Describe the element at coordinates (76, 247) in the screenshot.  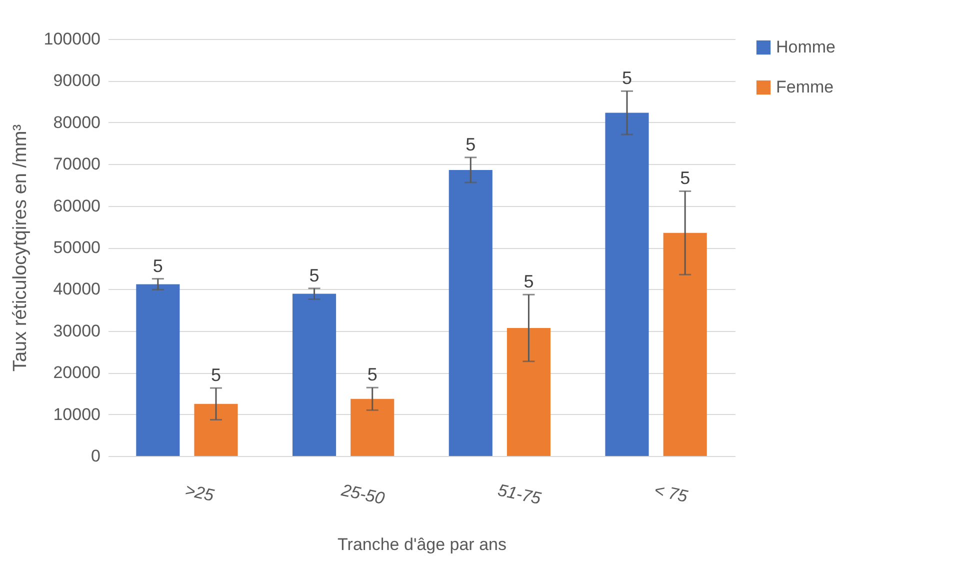
I see `y-tick-label: 50000` at that location.